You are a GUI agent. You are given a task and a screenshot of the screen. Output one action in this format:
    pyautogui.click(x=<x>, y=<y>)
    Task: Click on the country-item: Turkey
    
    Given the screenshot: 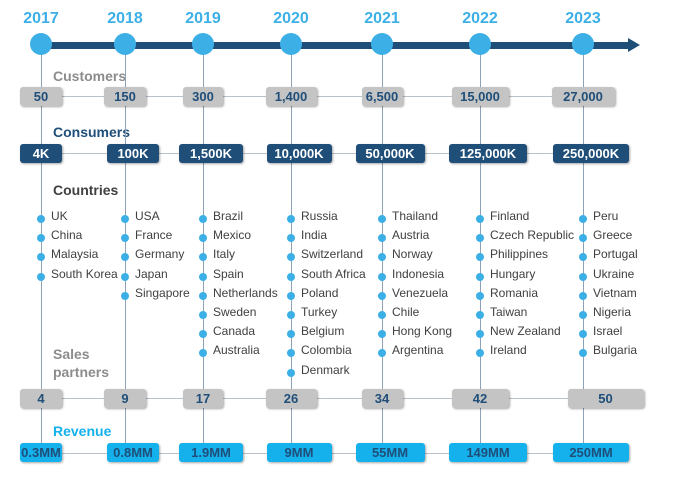 What is the action you would take?
    pyautogui.click(x=319, y=312)
    